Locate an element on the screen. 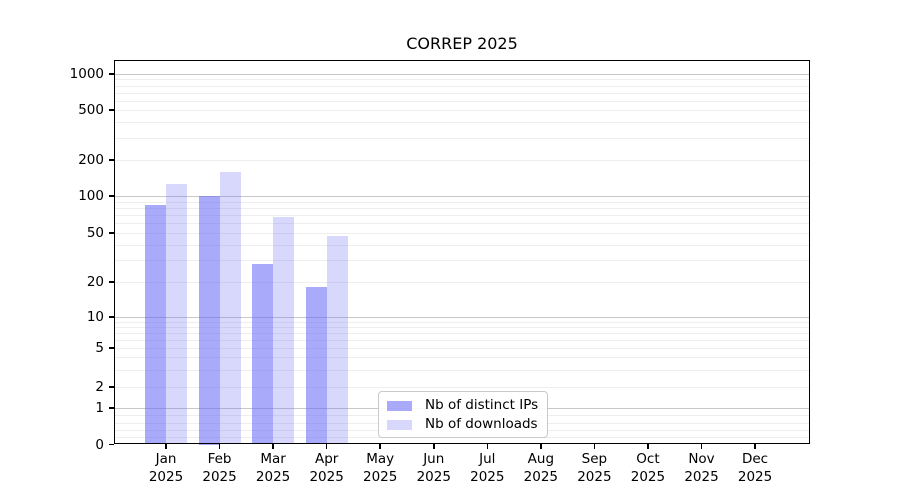 The image size is (900, 500). x-tick-label: Nov 2025 is located at coordinates (702, 468).